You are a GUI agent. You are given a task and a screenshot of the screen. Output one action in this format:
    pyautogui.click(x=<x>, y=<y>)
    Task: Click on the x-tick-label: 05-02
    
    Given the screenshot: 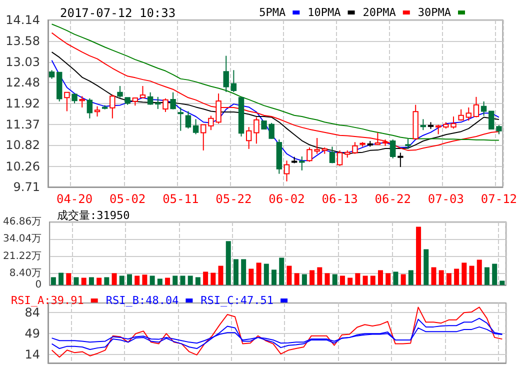 What is the action you would take?
    pyautogui.click(x=128, y=199)
    